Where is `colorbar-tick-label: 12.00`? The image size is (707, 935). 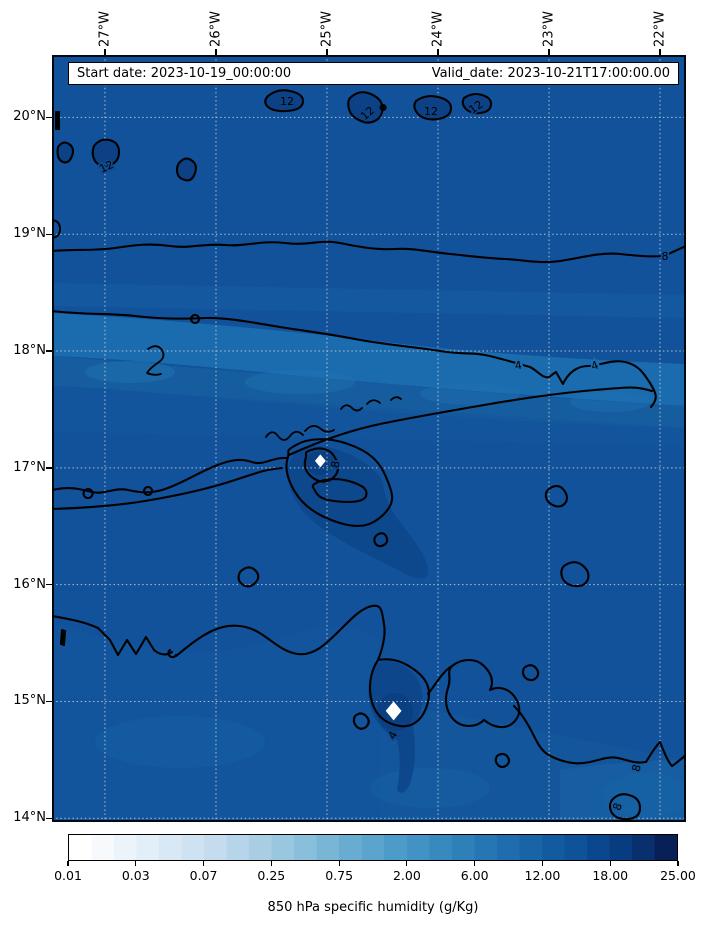 colorbar-tick-label: 12.00 is located at coordinates (542, 875).